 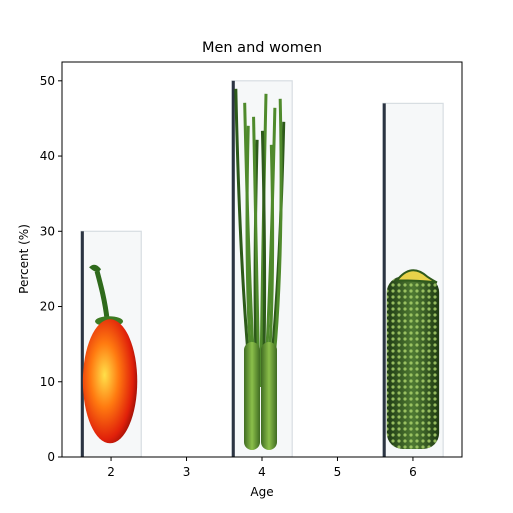 What do you see at coordinates (47, 156) in the screenshot?
I see `y-tick-label: 40` at bounding box center [47, 156].